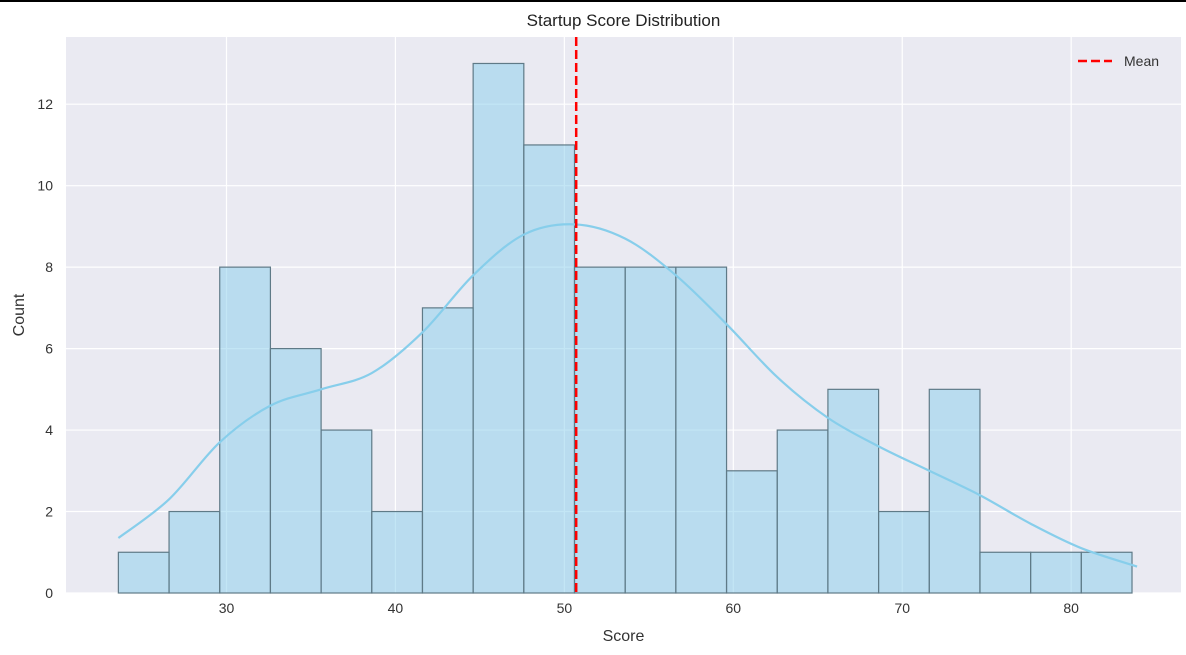 The image size is (1186, 655). I want to click on y-tick-label: 0, so click(49, 593).